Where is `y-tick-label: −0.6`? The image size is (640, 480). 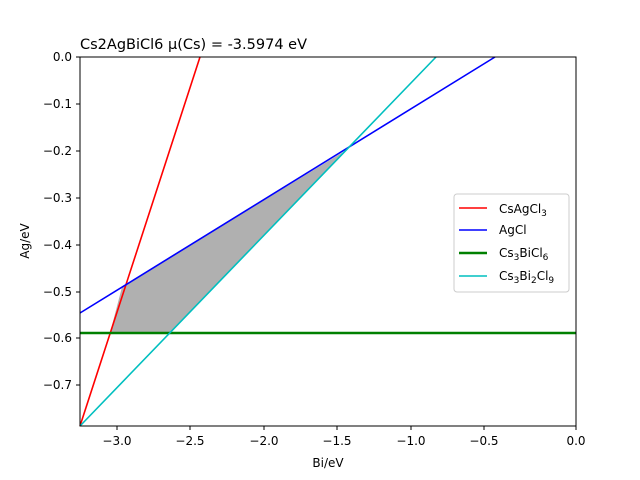 y-tick-label: −0.6 is located at coordinates (57, 338).